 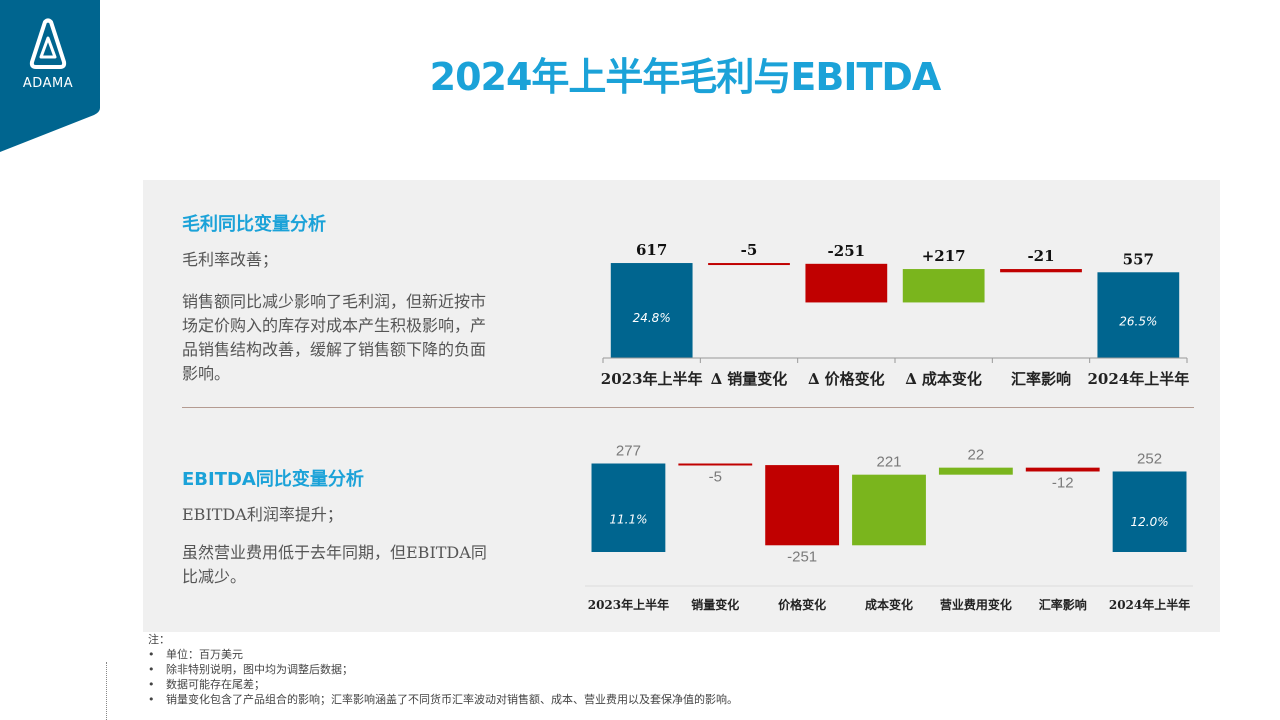 I want to click on note-text: 除非特别说明，图中均为调整后数据；, so click(x=259, y=669).